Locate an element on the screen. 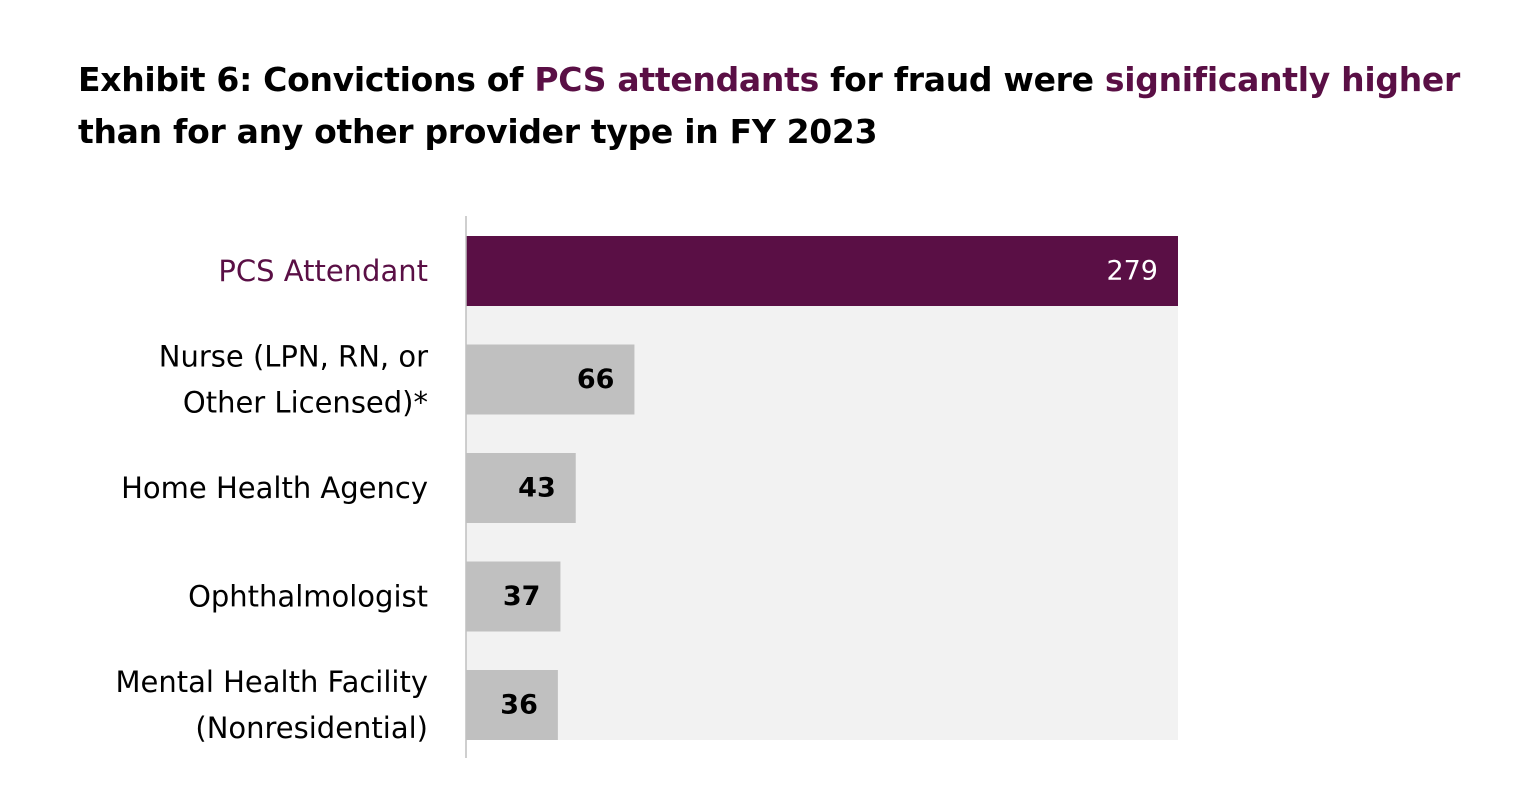 The height and width of the screenshot is (802, 1520). category-label-2: Home Health Agency is located at coordinates (274, 488).